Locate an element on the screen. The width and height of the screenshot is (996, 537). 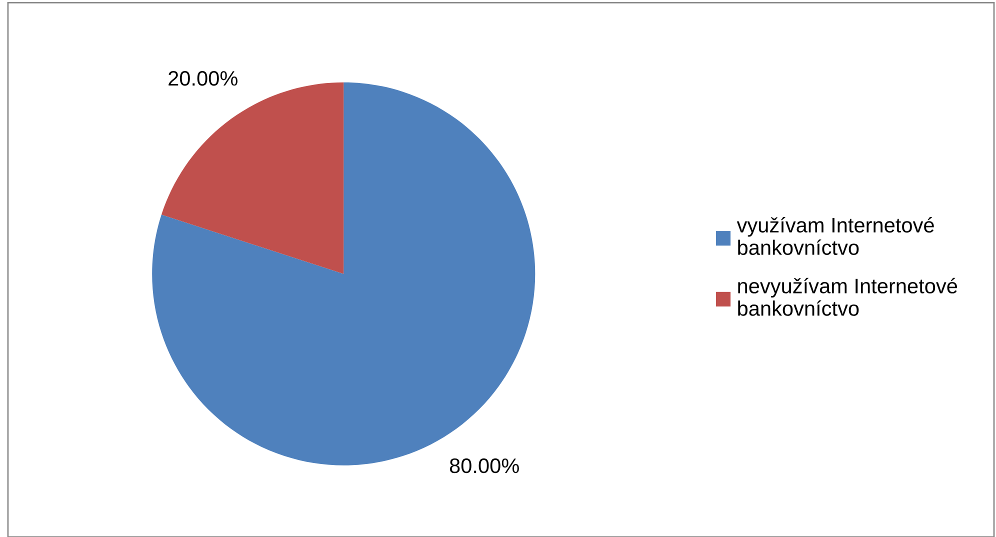
data-label: 80.00% is located at coordinates (484, 466).